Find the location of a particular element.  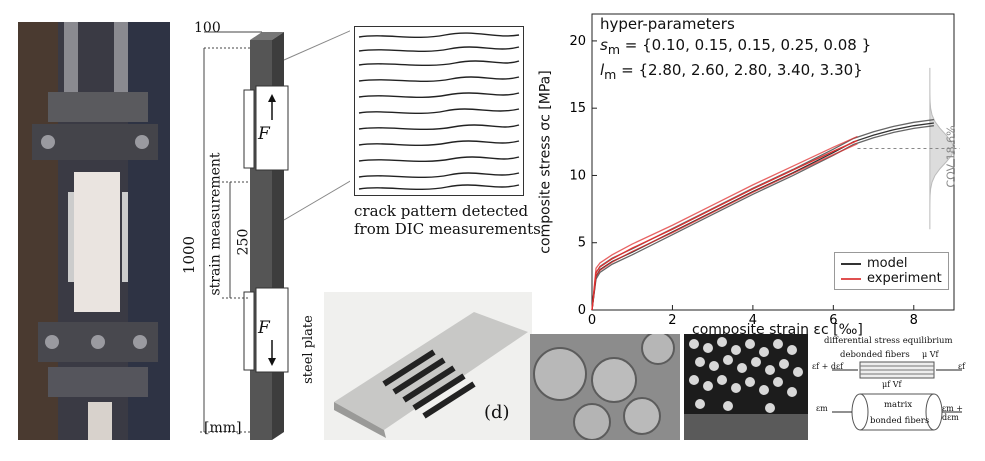

dim-top-label: 100 is located at coordinates (207, 28).